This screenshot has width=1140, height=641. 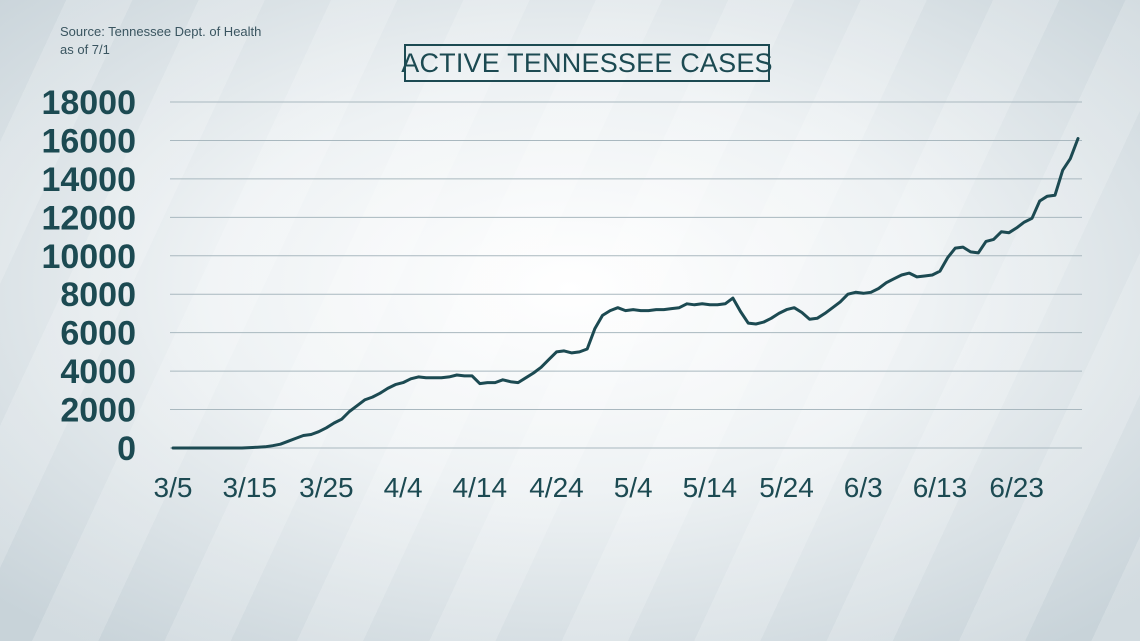 I want to click on x-tick-label: 3/15, so click(x=249, y=487).